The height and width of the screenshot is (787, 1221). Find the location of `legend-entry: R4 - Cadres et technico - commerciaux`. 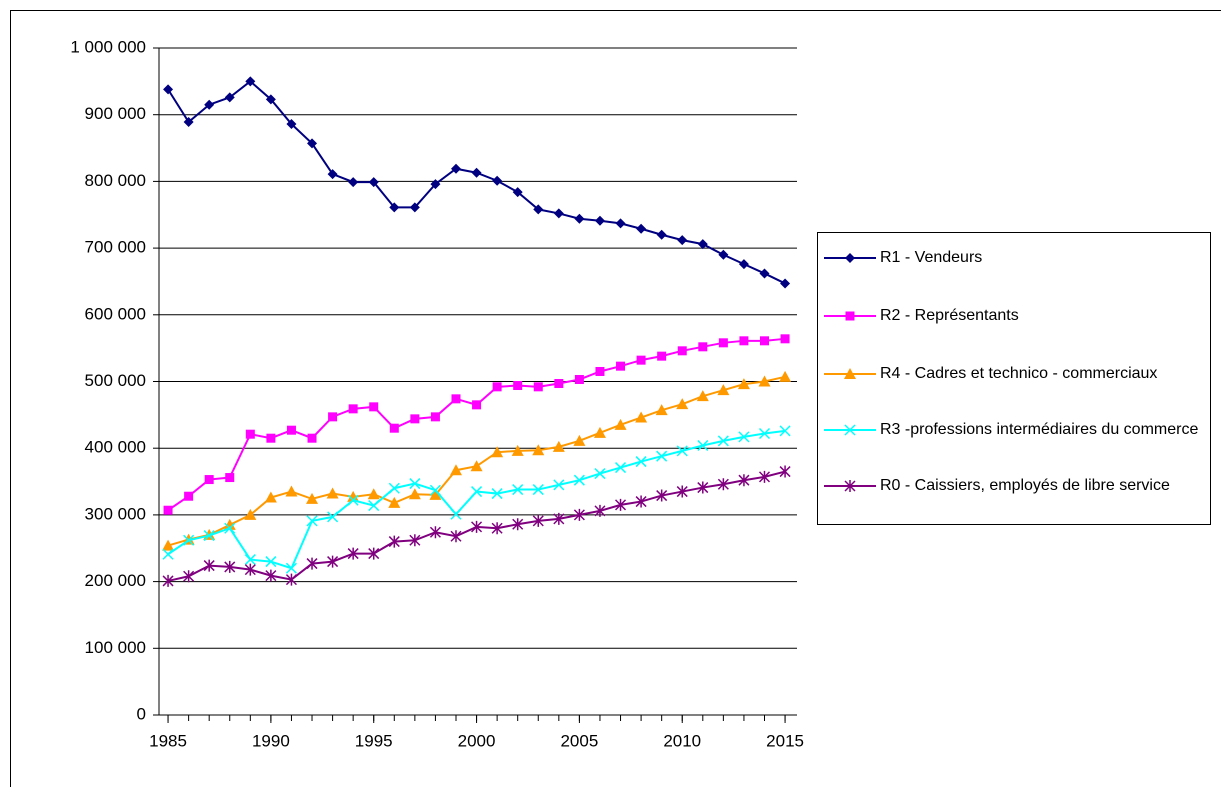

legend-entry: R4 - Cadres et technico - commerciaux is located at coordinates (1014, 388).